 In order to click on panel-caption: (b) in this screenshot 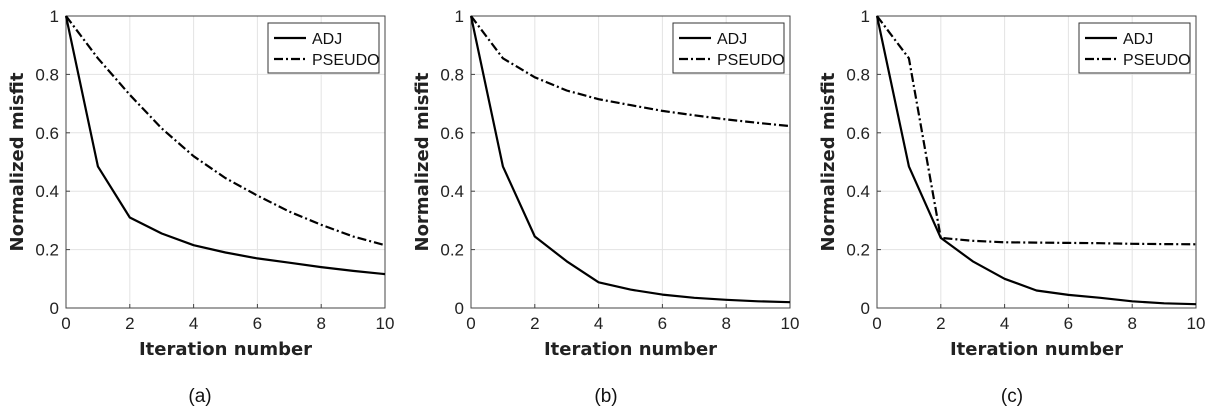, I will do `click(605, 396)`.